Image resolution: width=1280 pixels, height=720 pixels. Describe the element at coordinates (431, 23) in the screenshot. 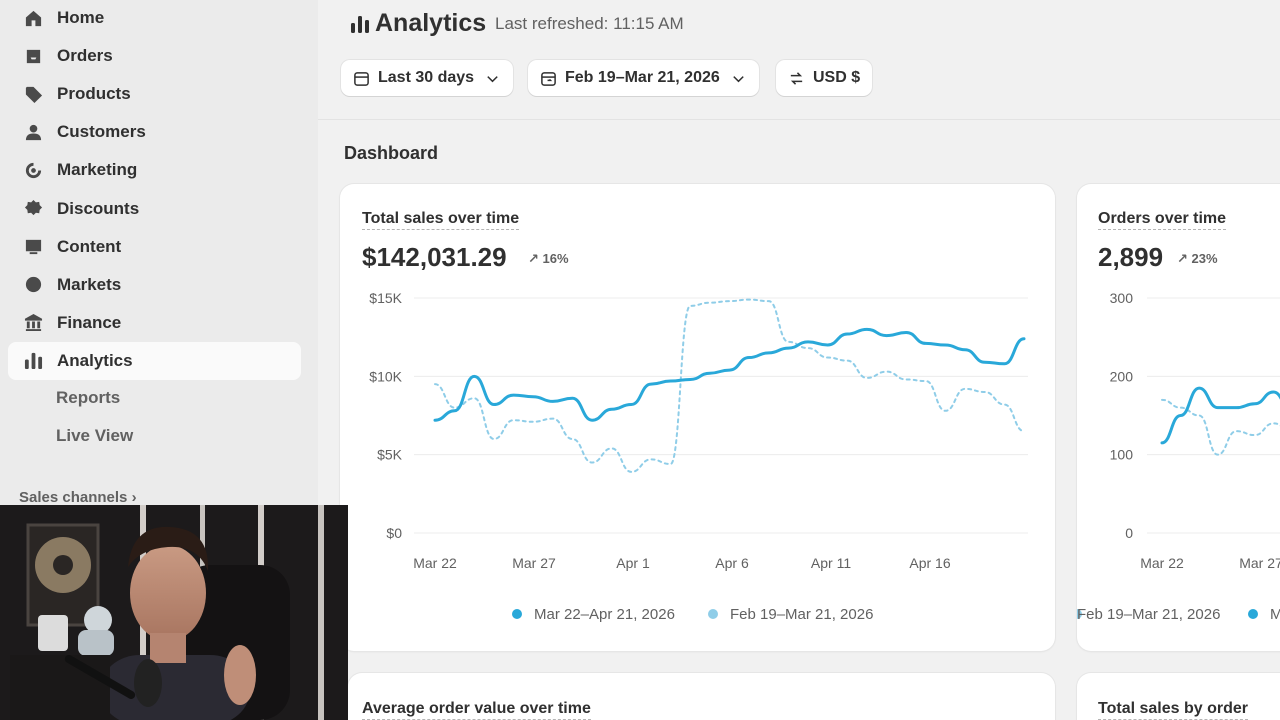

I see `page-title: Analytics` at that location.